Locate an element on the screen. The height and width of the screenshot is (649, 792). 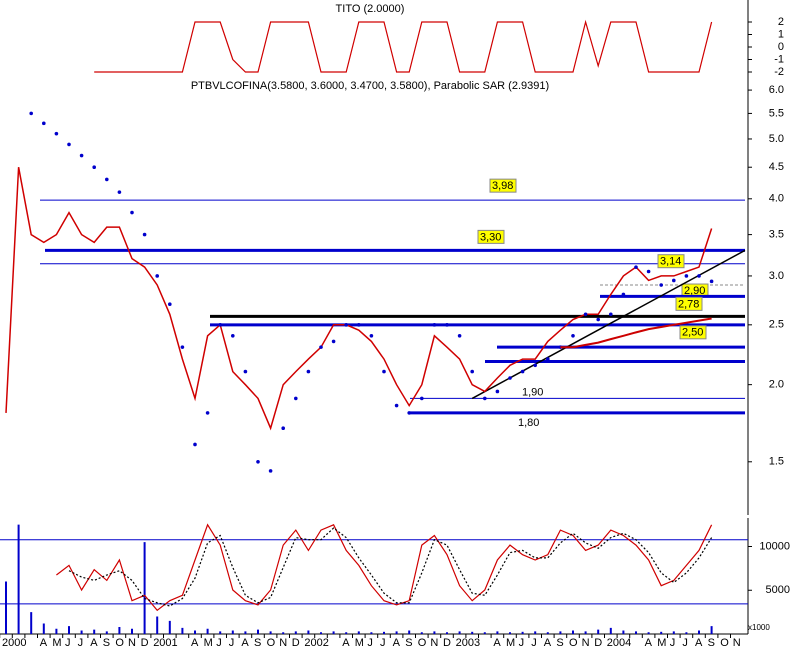
y-tick-label: 3.0 is located at coordinates (776, 276).